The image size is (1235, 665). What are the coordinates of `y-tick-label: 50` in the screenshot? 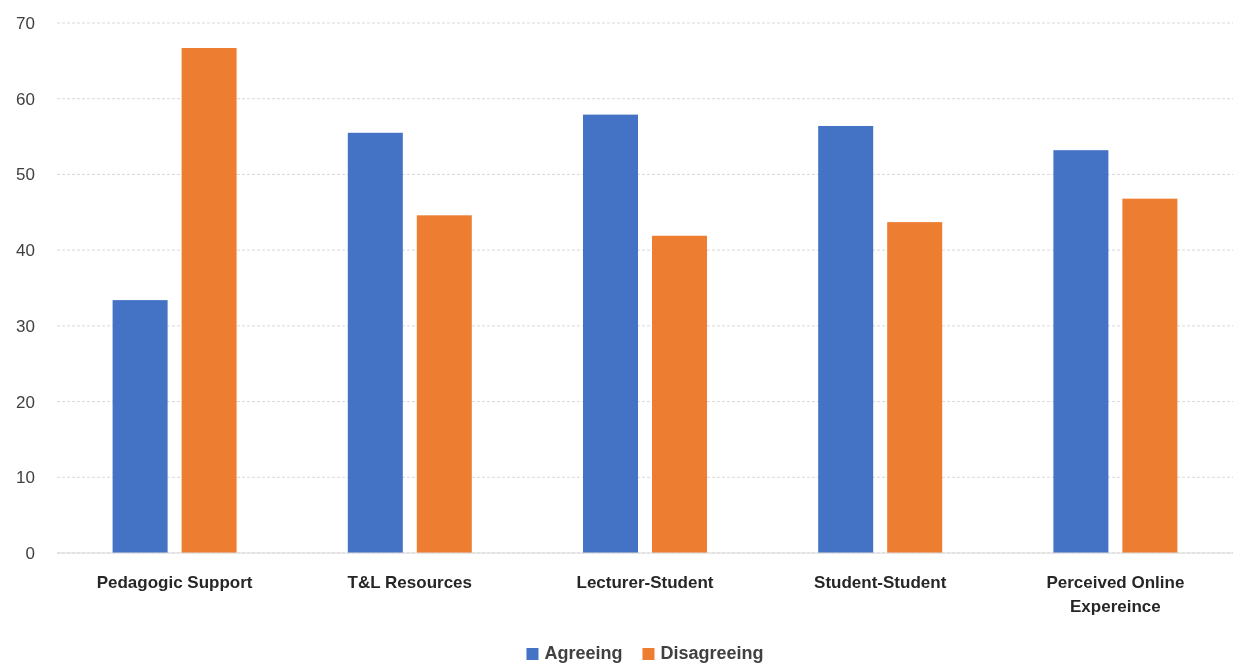 It's located at (25, 175).